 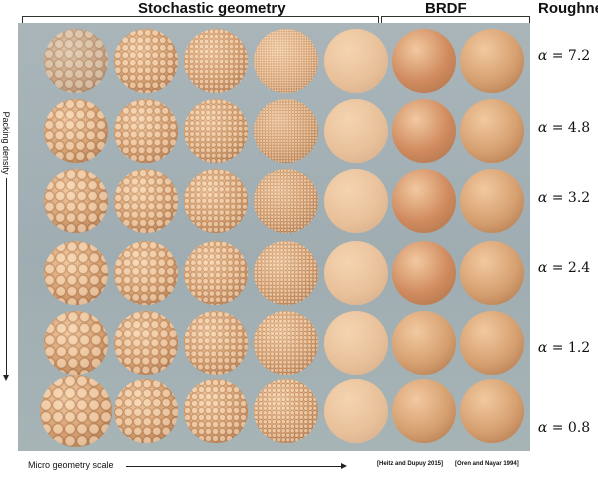 I want to click on citation-oren-nayar: [Oren and Nayar 1994], so click(x=487, y=464).